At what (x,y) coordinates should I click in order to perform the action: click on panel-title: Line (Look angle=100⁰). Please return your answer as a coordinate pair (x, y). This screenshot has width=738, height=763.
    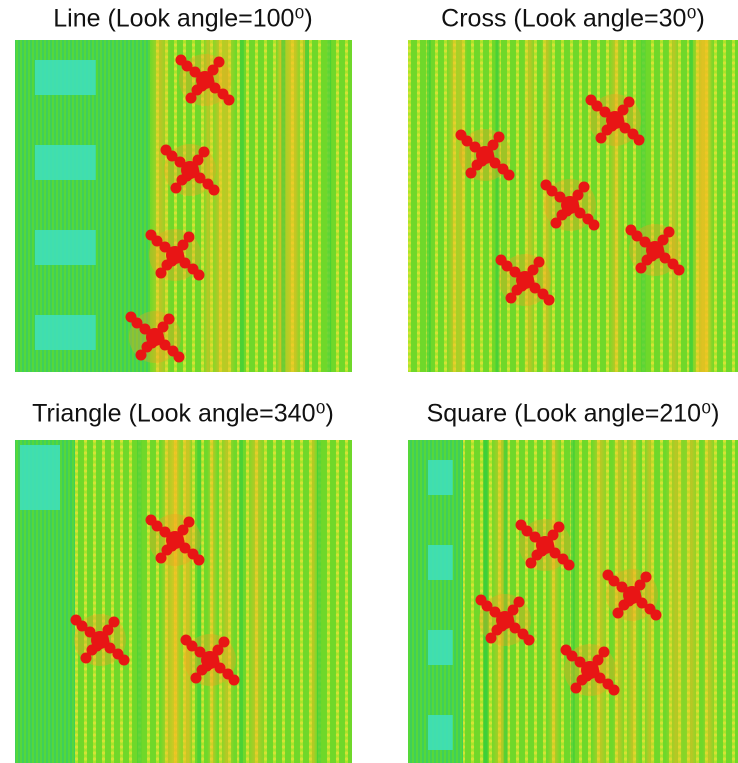
    Looking at the image, I should click on (183, 19).